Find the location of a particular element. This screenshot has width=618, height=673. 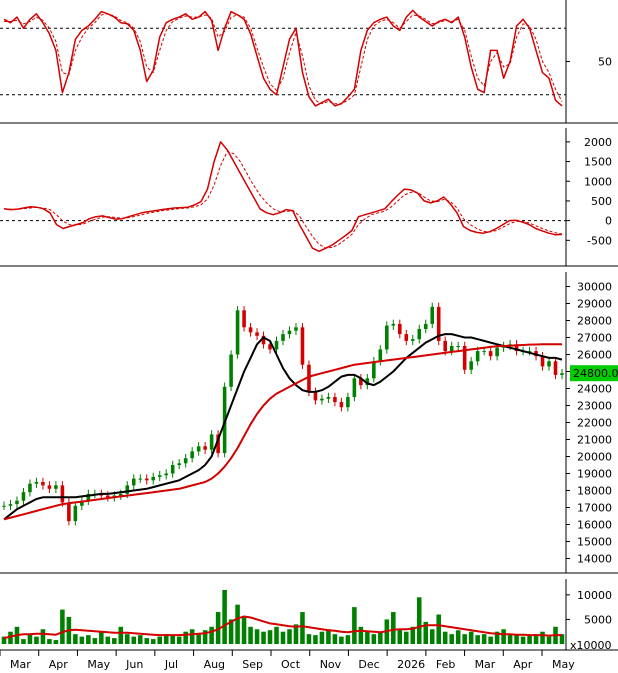

x-tick-label: Apr is located at coordinates (523, 664).